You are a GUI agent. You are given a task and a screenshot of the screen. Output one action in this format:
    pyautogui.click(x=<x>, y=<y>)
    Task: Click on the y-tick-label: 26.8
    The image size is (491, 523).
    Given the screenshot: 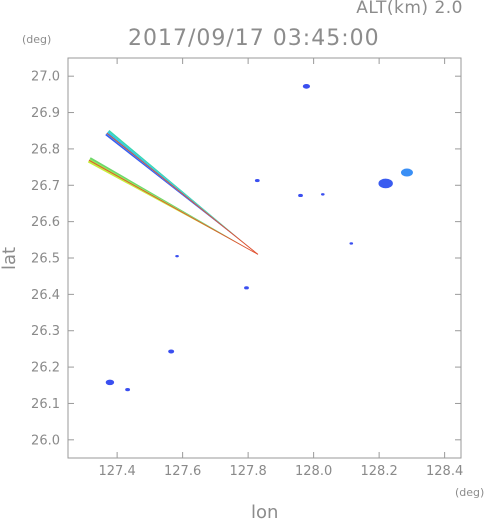 What is the action you would take?
    pyautogui.click(x=45, y=149)
    